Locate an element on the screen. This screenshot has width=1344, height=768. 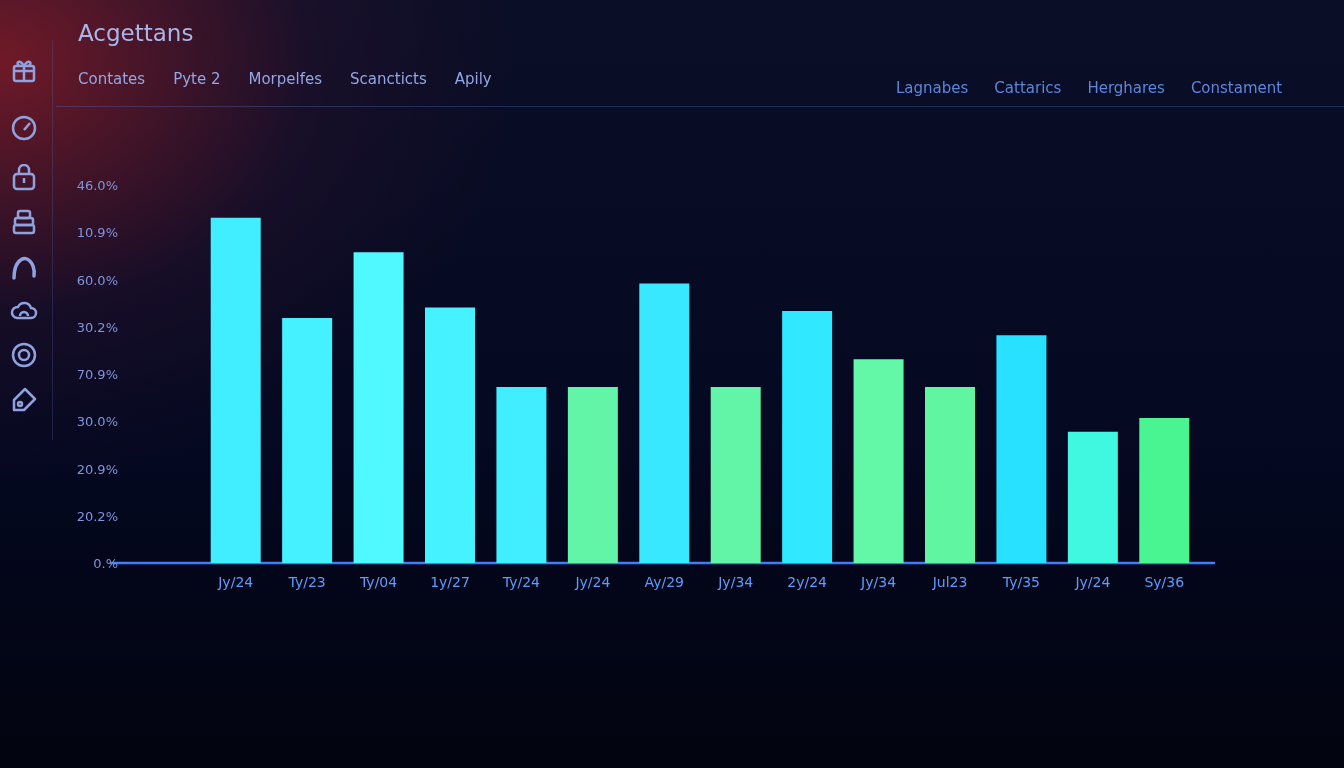
x-tick-label: Ty/24 is located at coordinates (521, 582).